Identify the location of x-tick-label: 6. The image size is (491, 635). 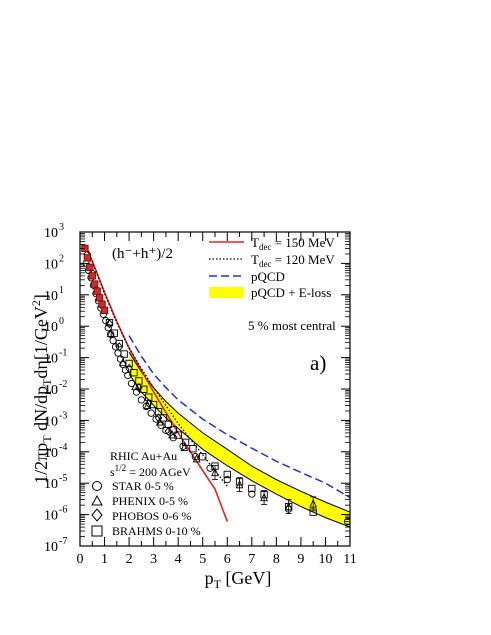
(227, 559).